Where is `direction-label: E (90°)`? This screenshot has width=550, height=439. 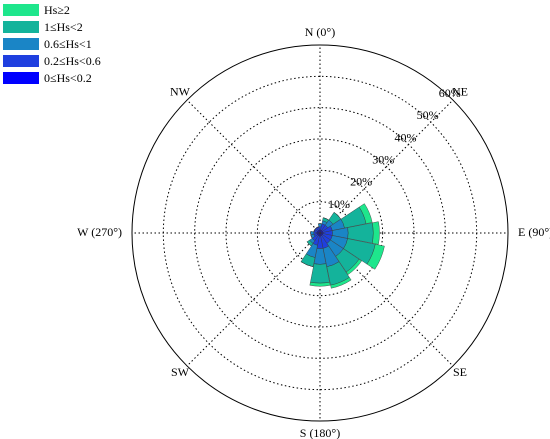
direction-label: E (90°) is located at coordinates (534, 232).